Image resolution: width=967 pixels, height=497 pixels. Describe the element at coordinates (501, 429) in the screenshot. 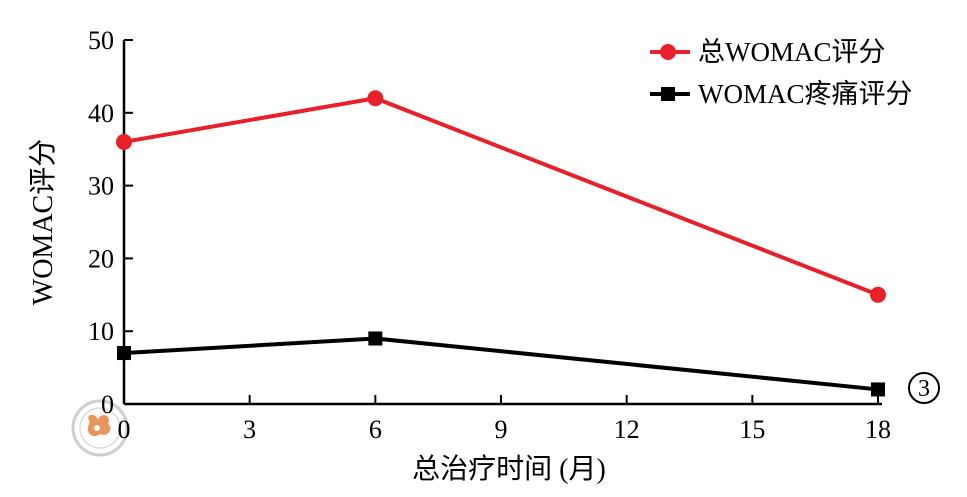

I see `x-tick-label: 9` at that location.